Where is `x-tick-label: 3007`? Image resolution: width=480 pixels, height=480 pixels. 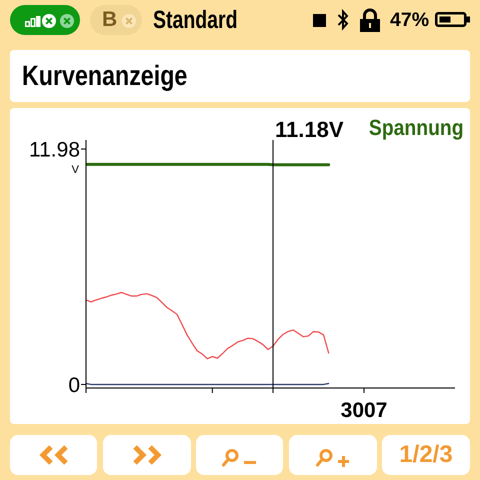
x-tick-label: 3007 is located at coordinates (364, 410).